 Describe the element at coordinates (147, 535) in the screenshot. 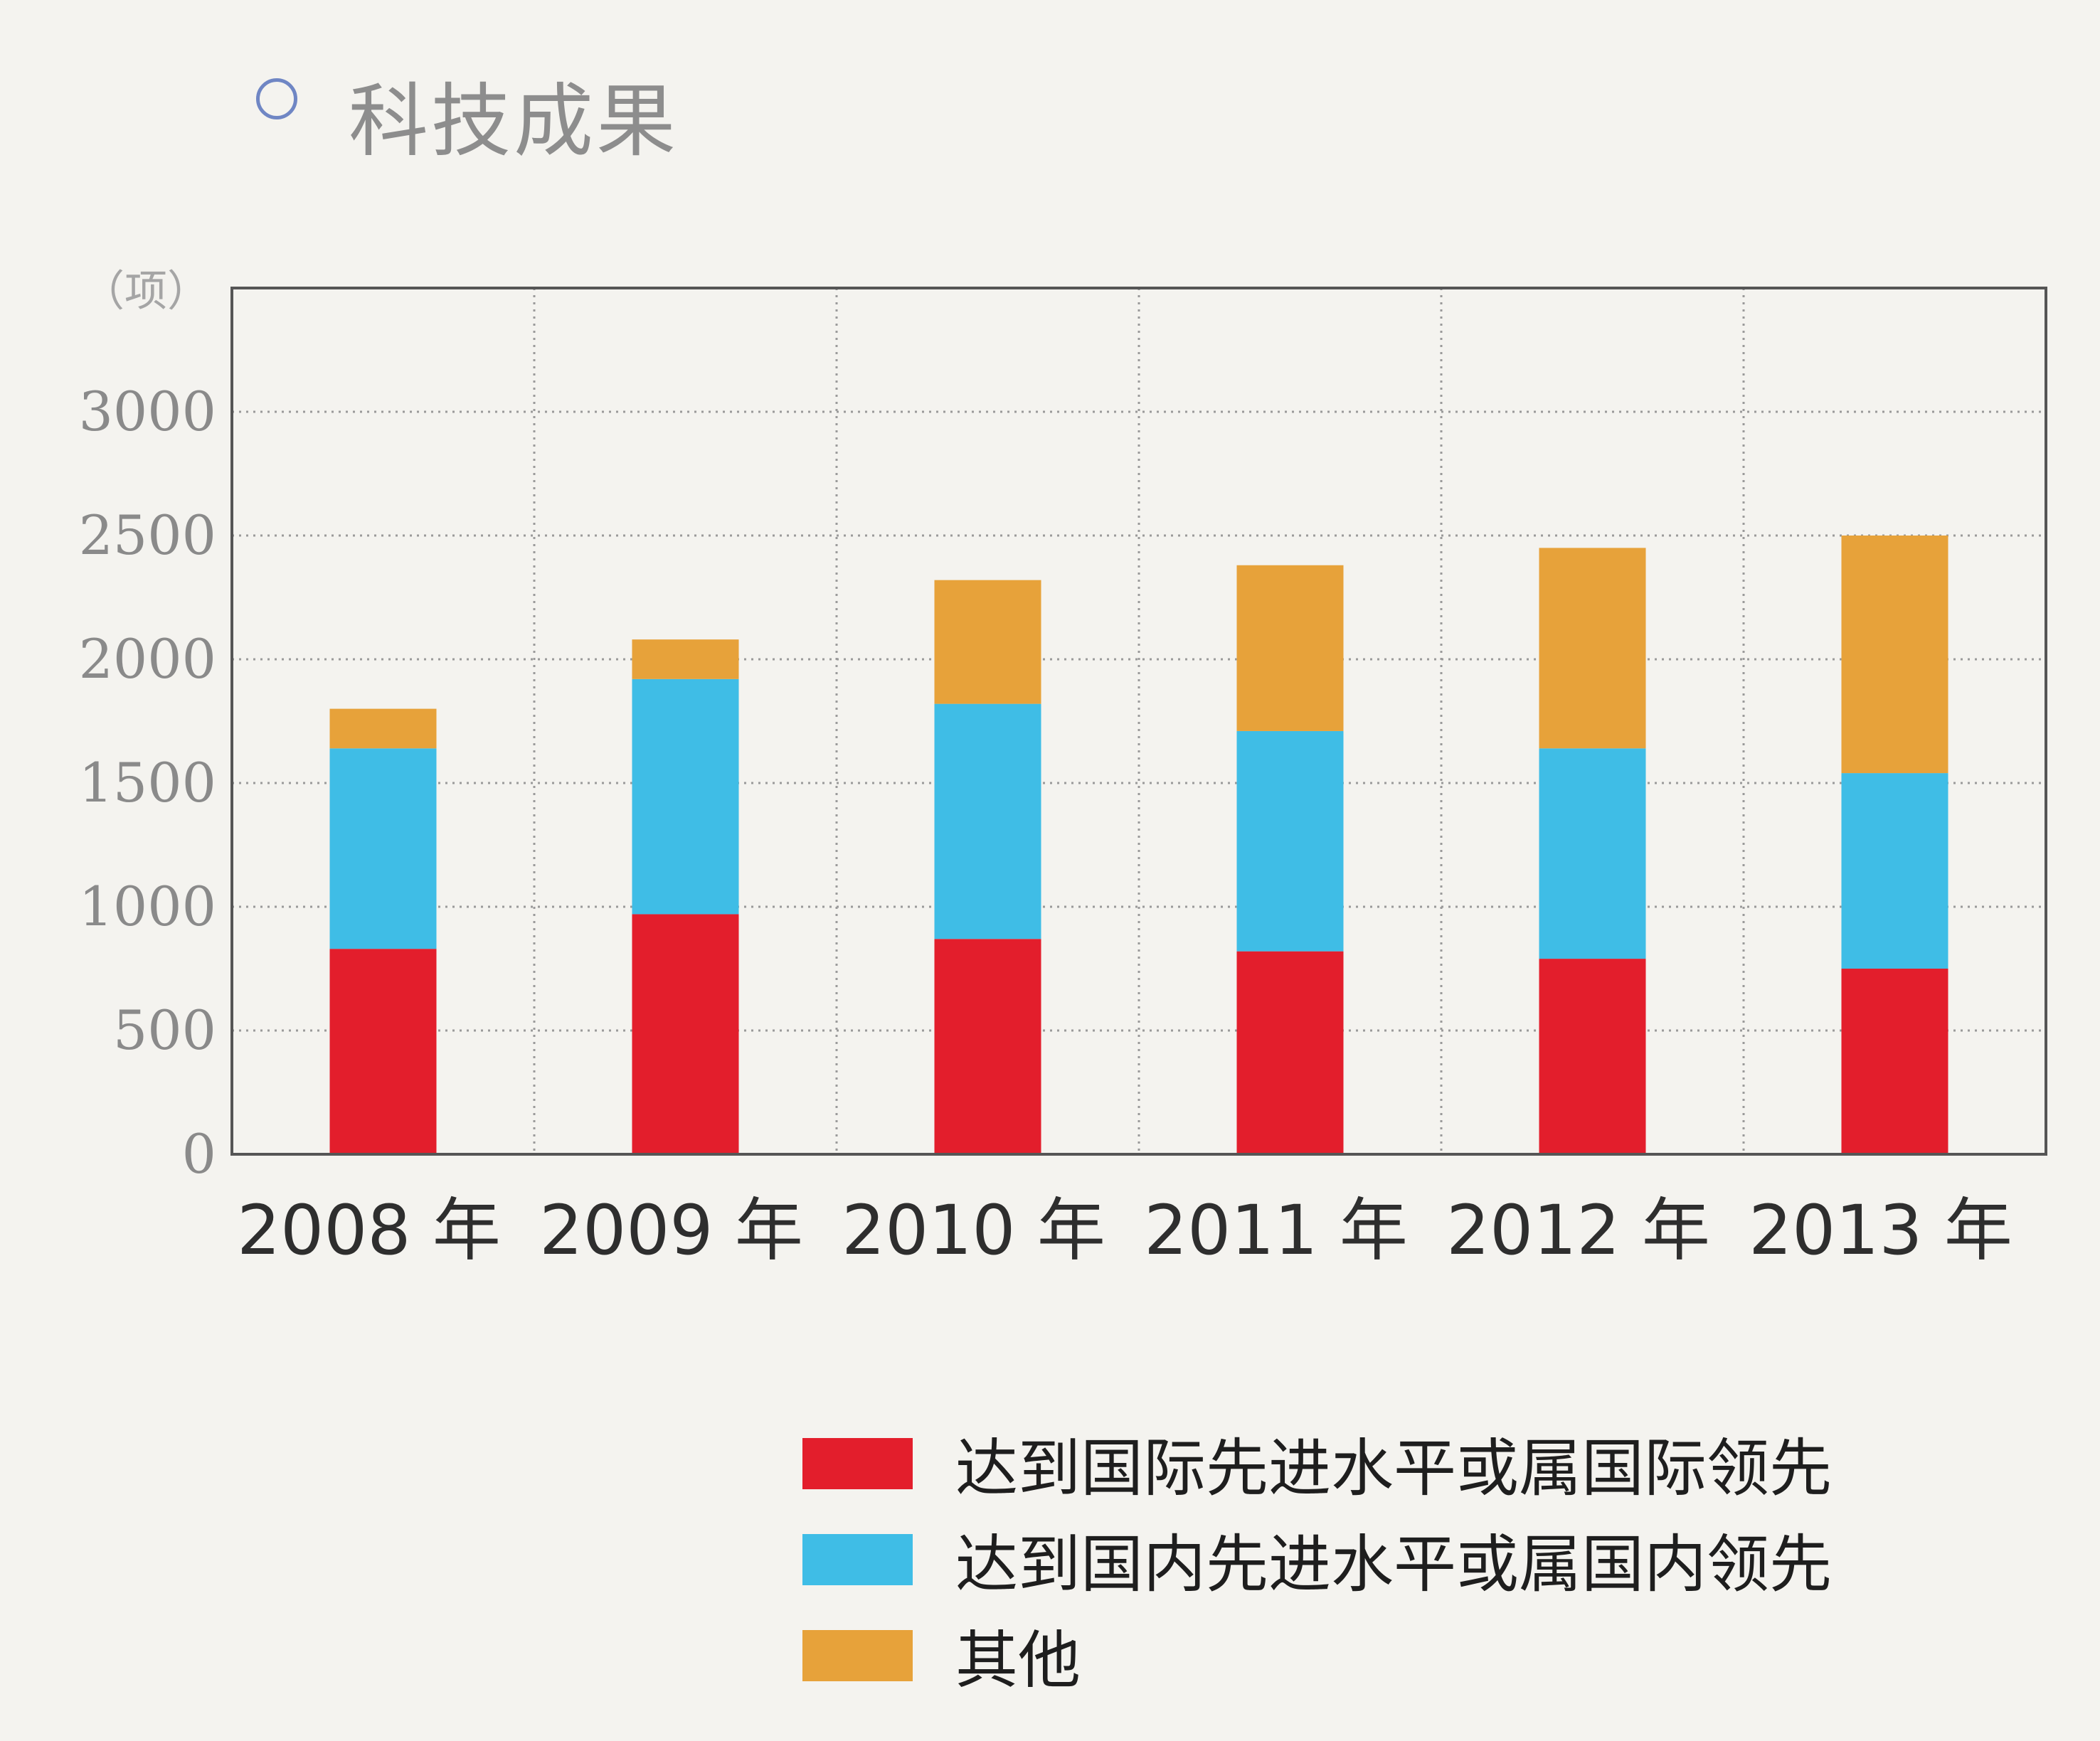

I see `y-tick-label: 2500` at that location.